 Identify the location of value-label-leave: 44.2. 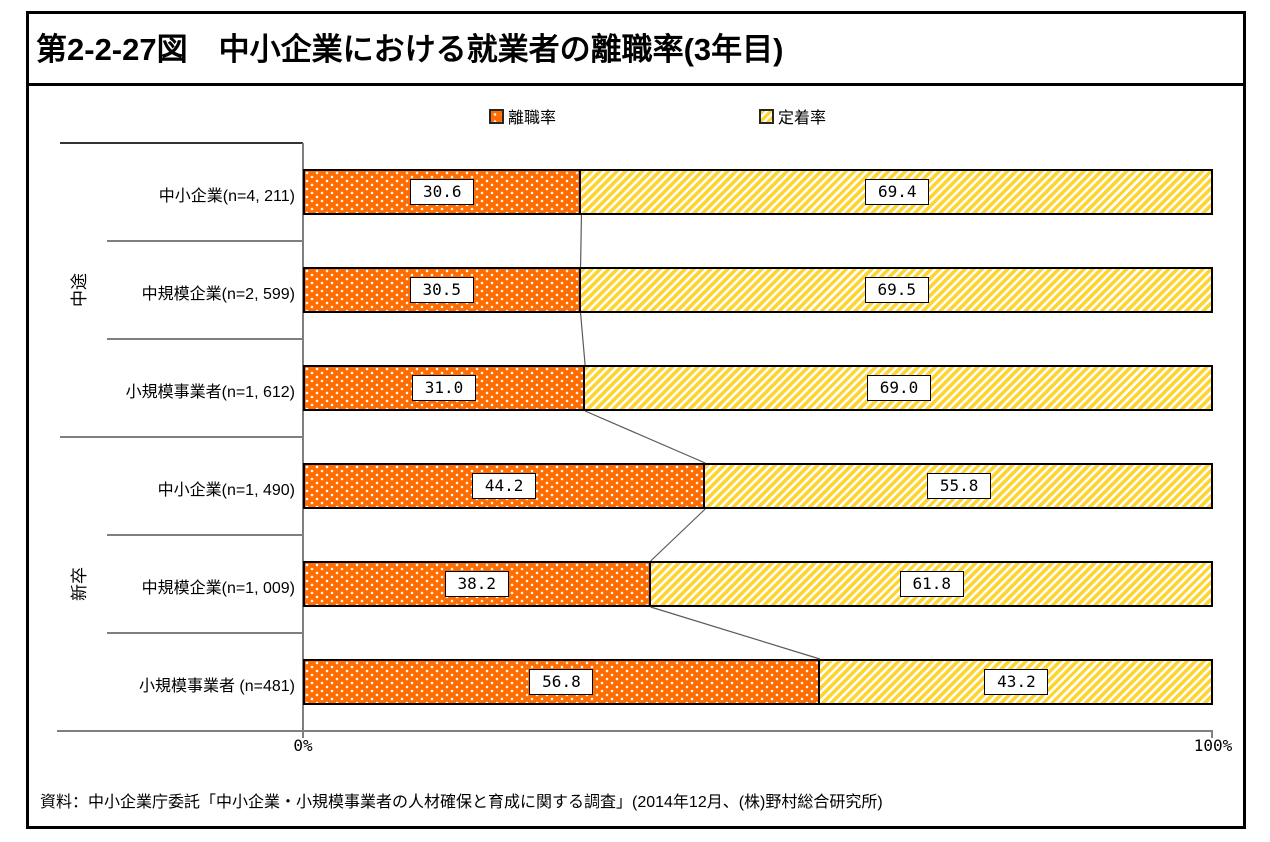
(504, 486).